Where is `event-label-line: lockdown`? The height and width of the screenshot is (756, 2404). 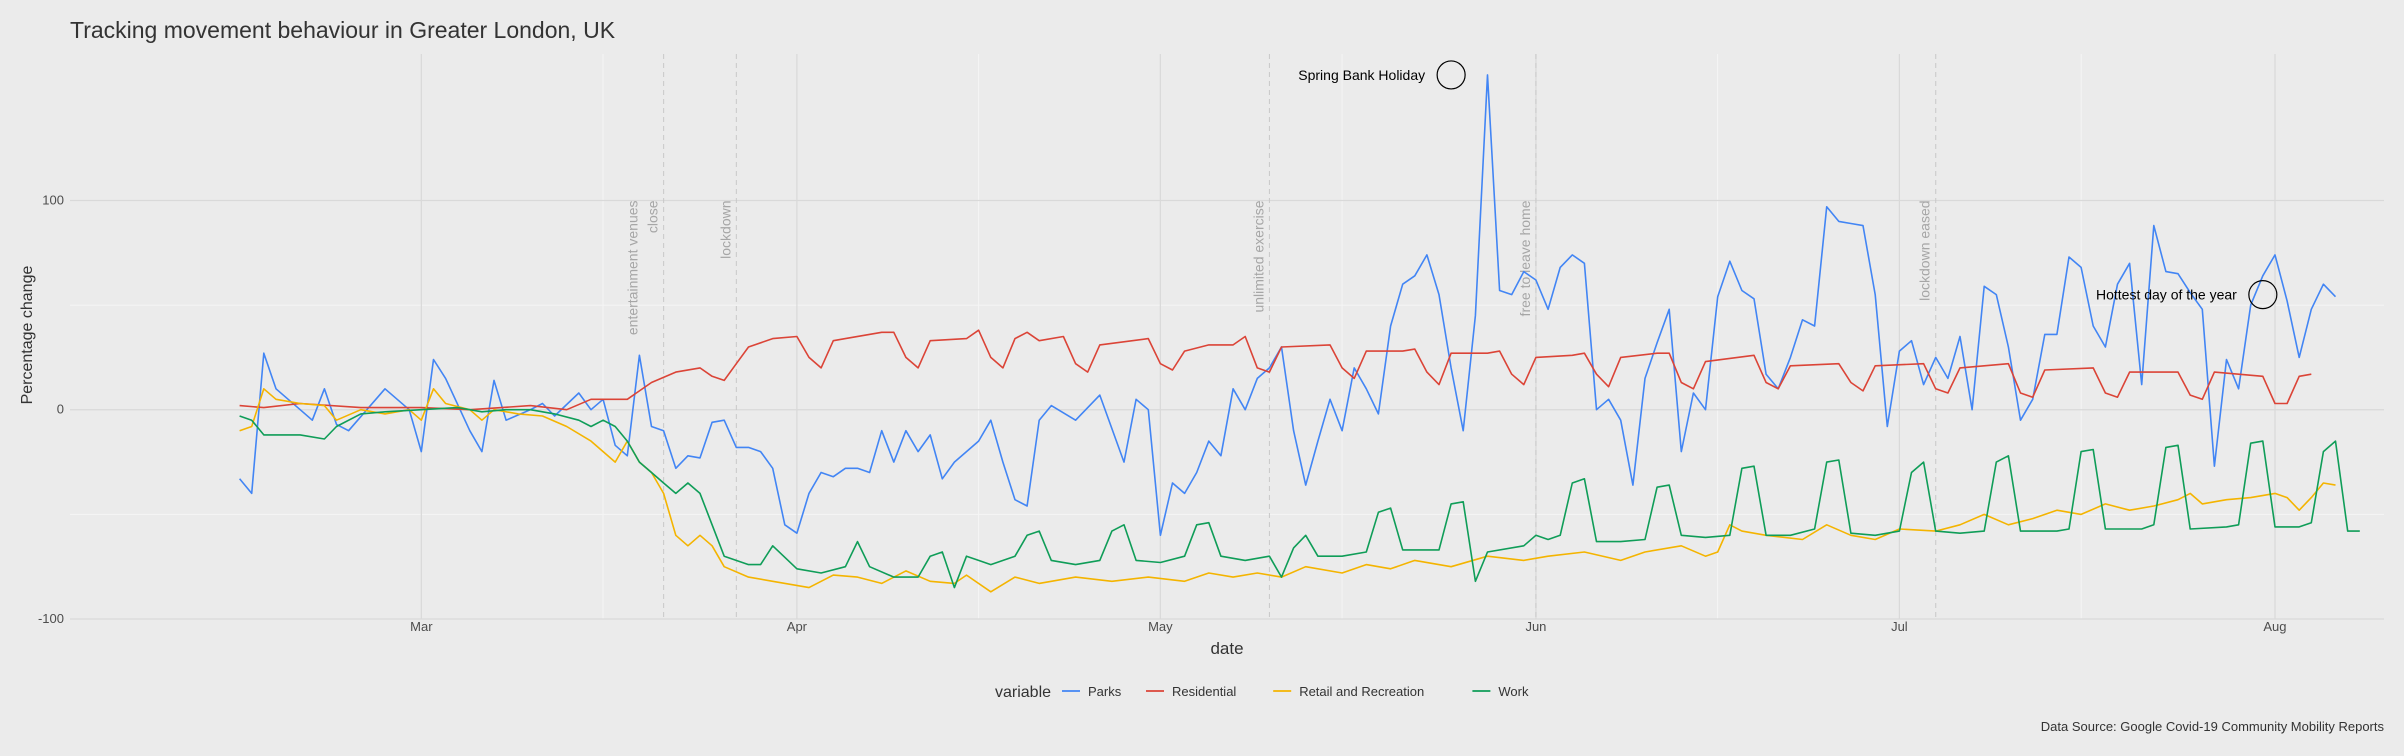 event-label-line: lockdown is located at coordinates (725, 229).